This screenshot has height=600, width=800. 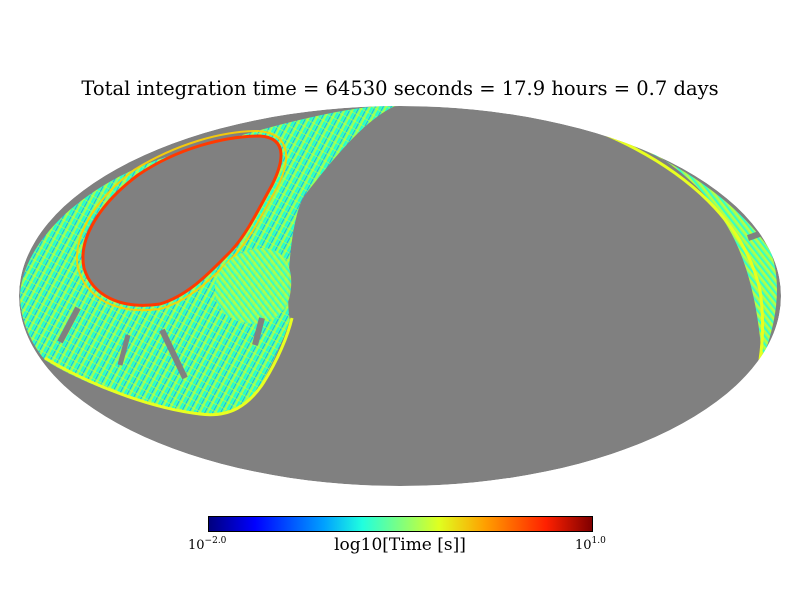 I want to click on band-edge-south, so click(x=169, y=367).